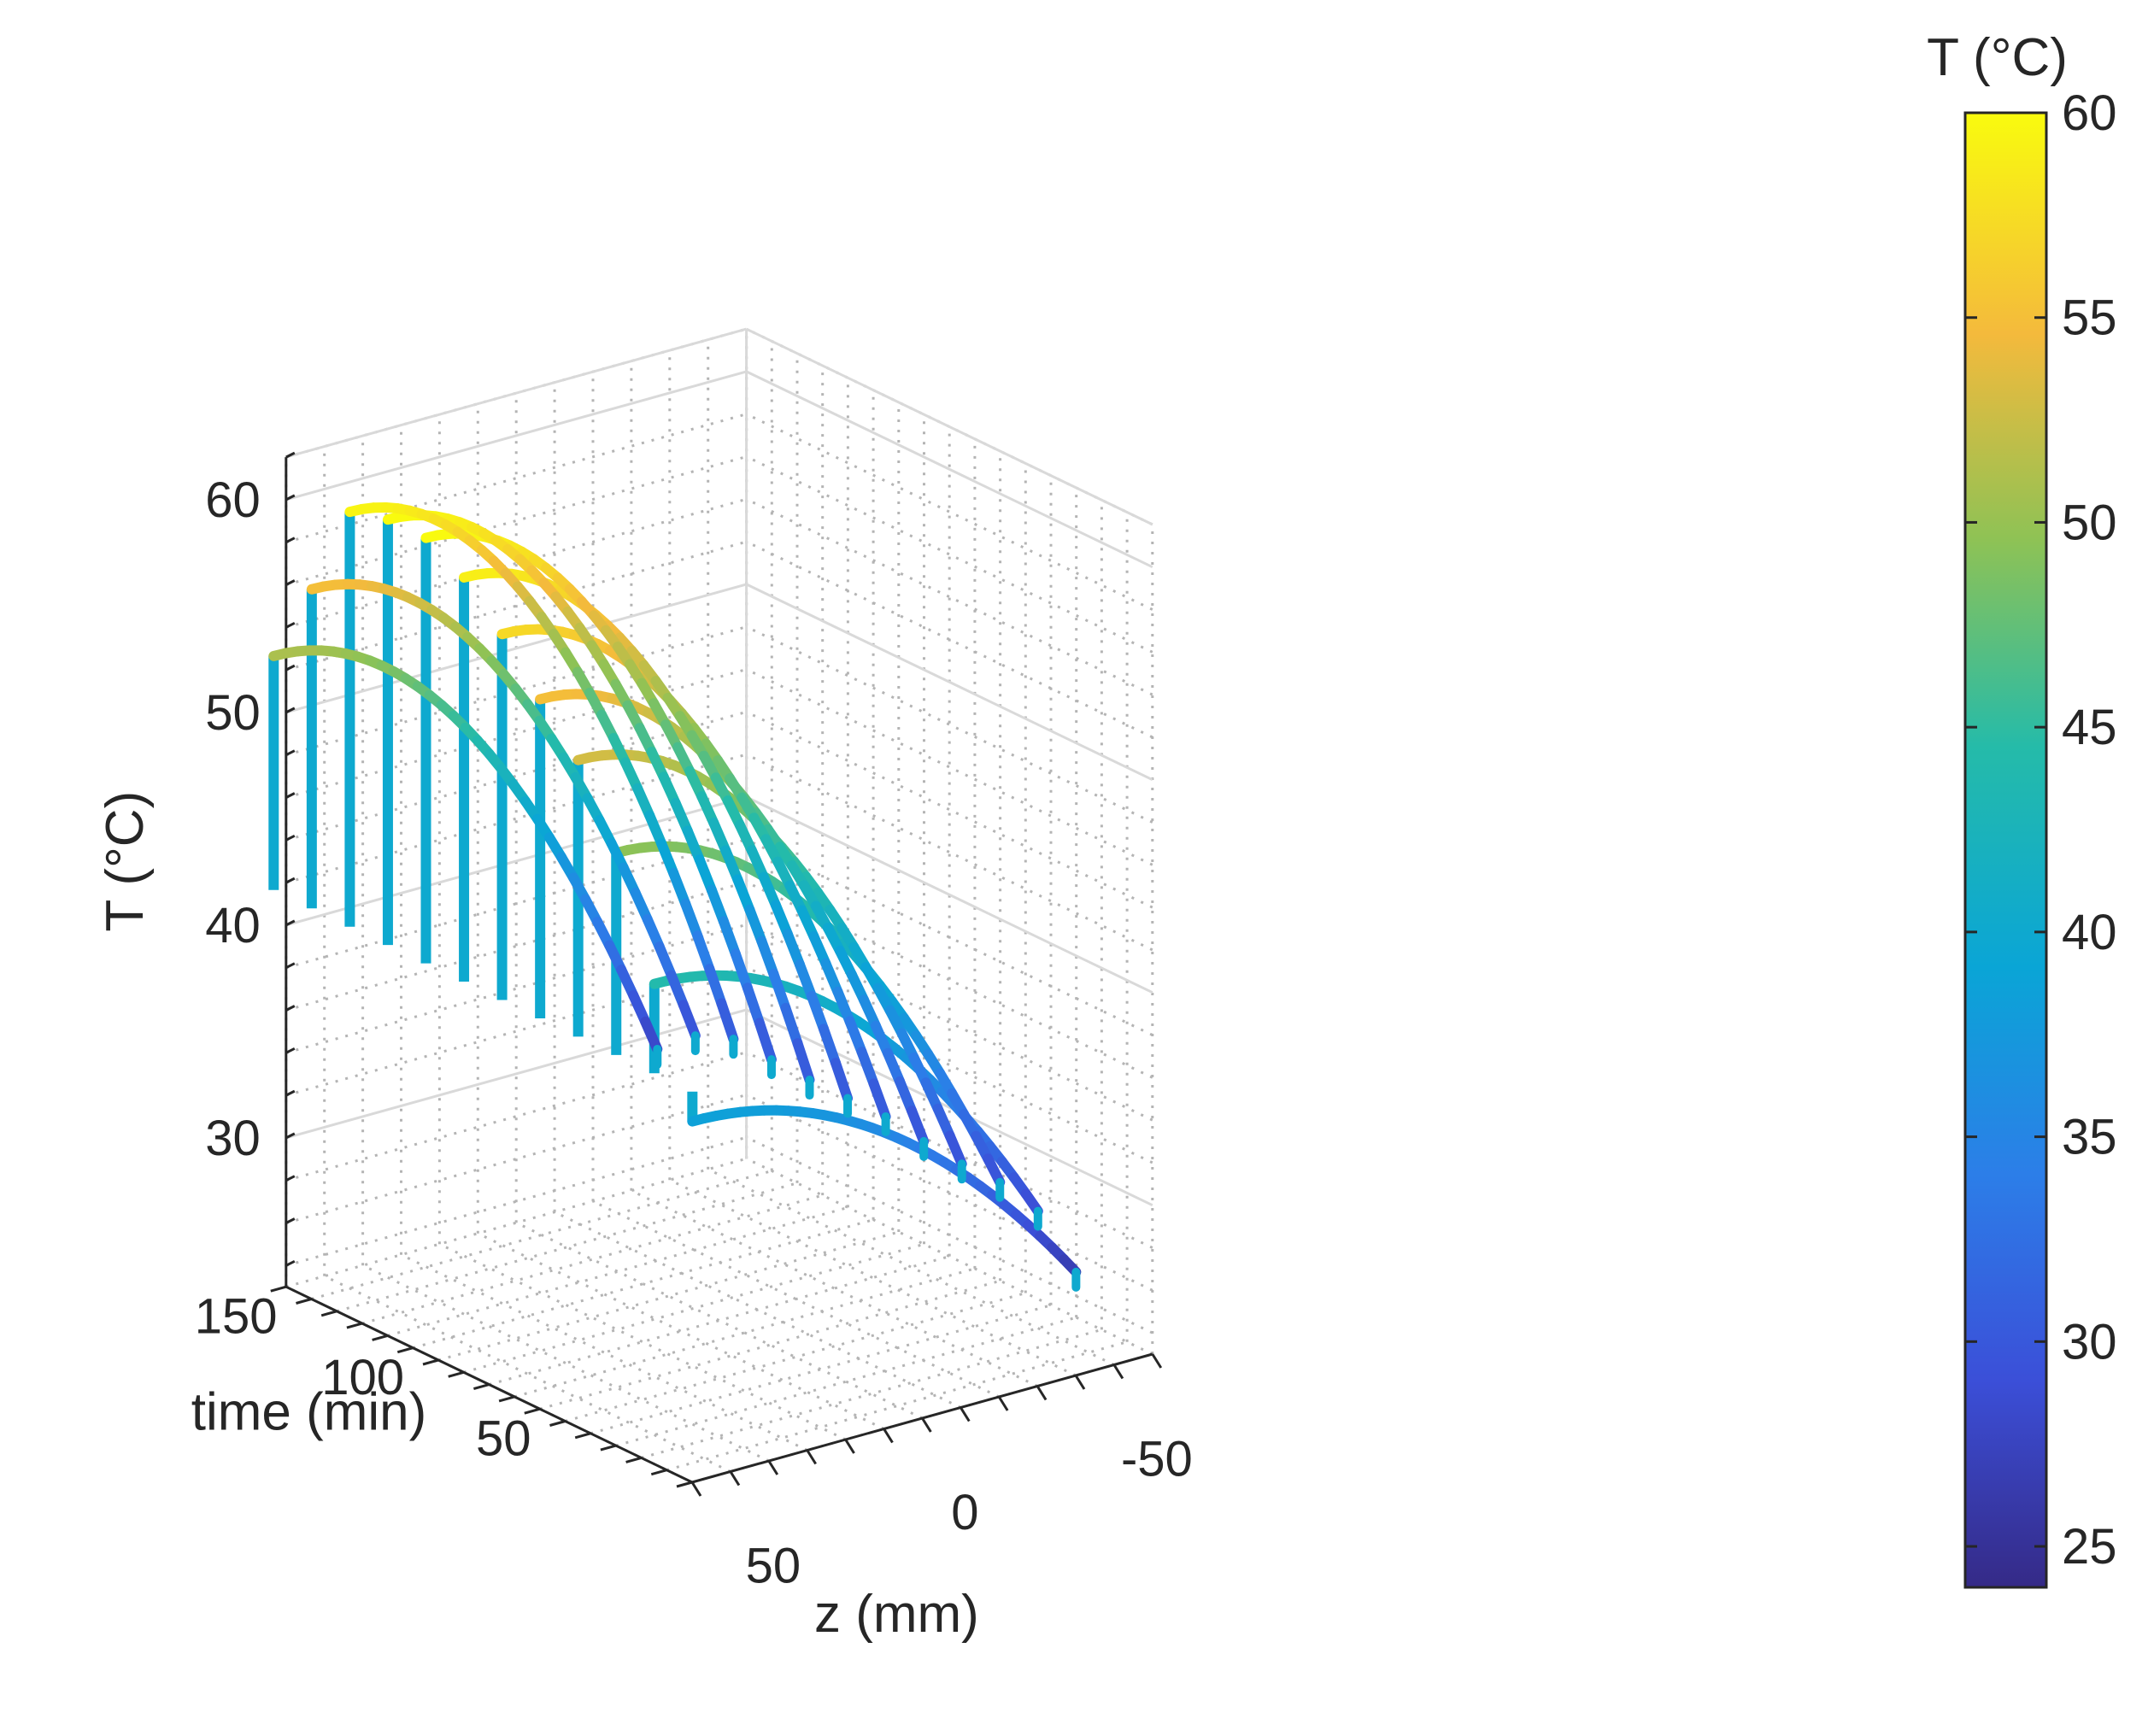 This screenshot has width=2154, height=1736. What do you see at coordinates (503, 1439) in the screenshot?
I see `time-tick-label: 50` at bounding box center [503, 1439].